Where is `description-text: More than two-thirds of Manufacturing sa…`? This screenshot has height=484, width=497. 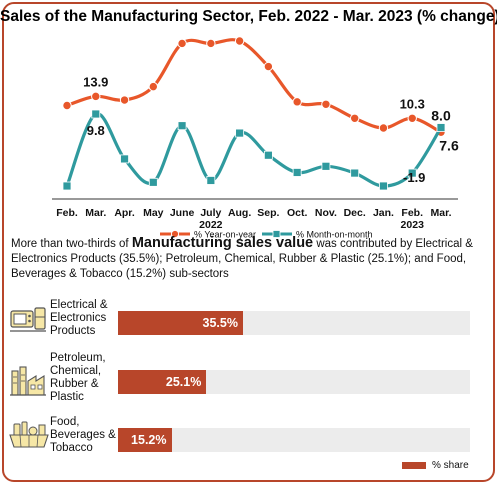
description-text: More than two-thirds of Manufacturing sa… is located at coordinates (249, 259).